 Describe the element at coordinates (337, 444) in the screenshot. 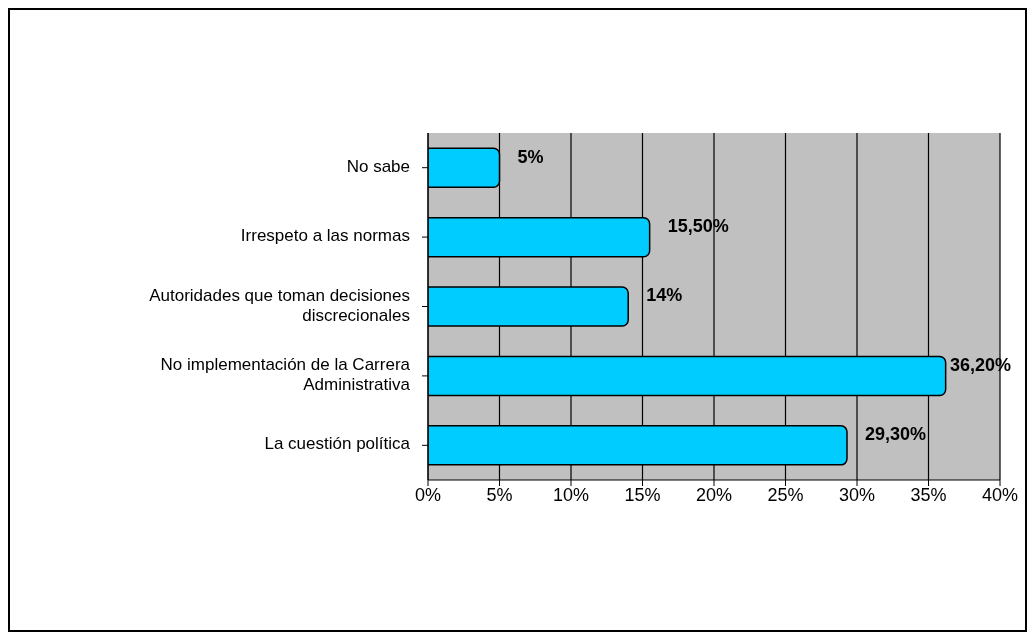

I see `y-tick-label: La cuestión política` at that location.